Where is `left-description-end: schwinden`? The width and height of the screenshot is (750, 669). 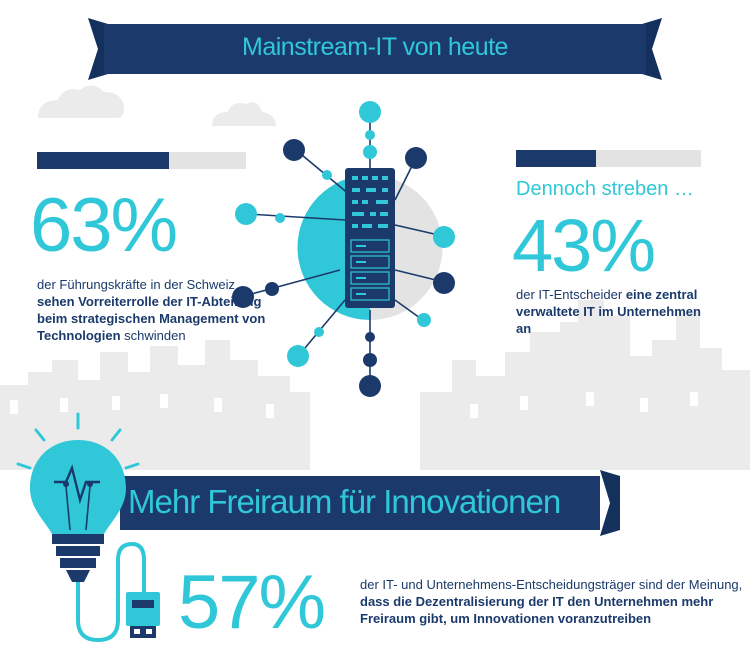 left-description-end: schwinden is located at coordinates (153, 335).